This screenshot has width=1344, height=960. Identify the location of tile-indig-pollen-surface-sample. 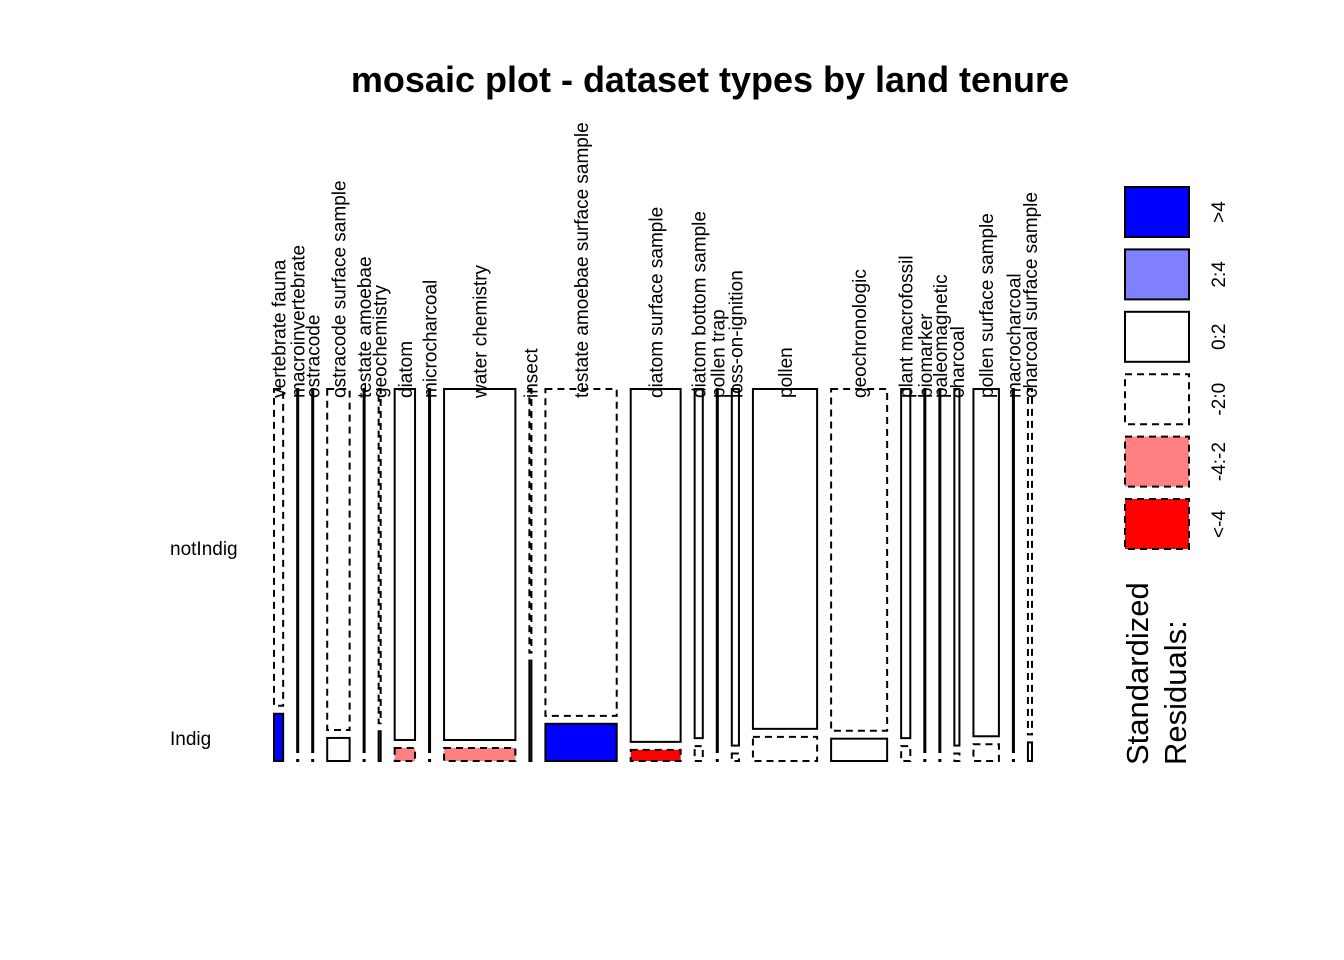
(986, 753).